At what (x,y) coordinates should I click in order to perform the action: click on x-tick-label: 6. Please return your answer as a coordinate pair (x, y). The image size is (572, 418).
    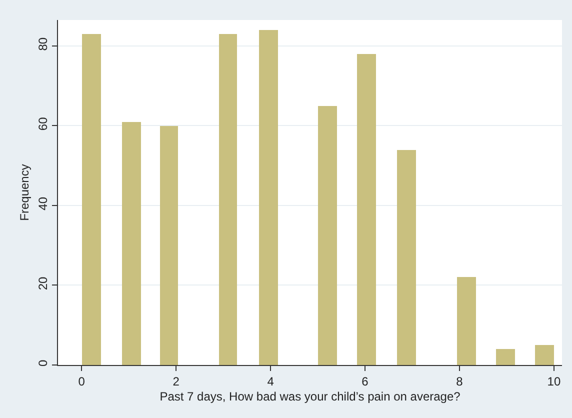
    Looking at the image, I should click on (365, 381).